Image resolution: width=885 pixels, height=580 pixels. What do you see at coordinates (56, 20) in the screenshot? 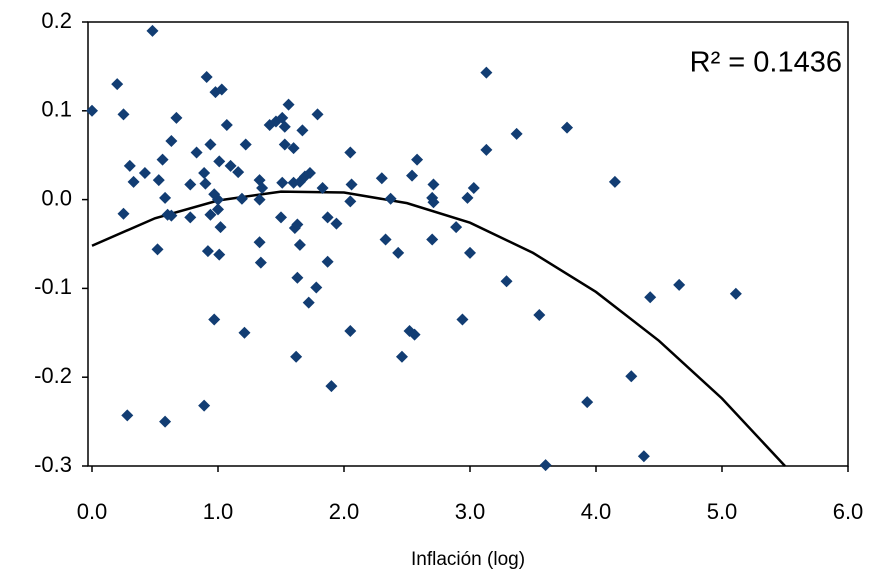
I see `y-tick-label: 0.2` at bounding box center [56, 20].